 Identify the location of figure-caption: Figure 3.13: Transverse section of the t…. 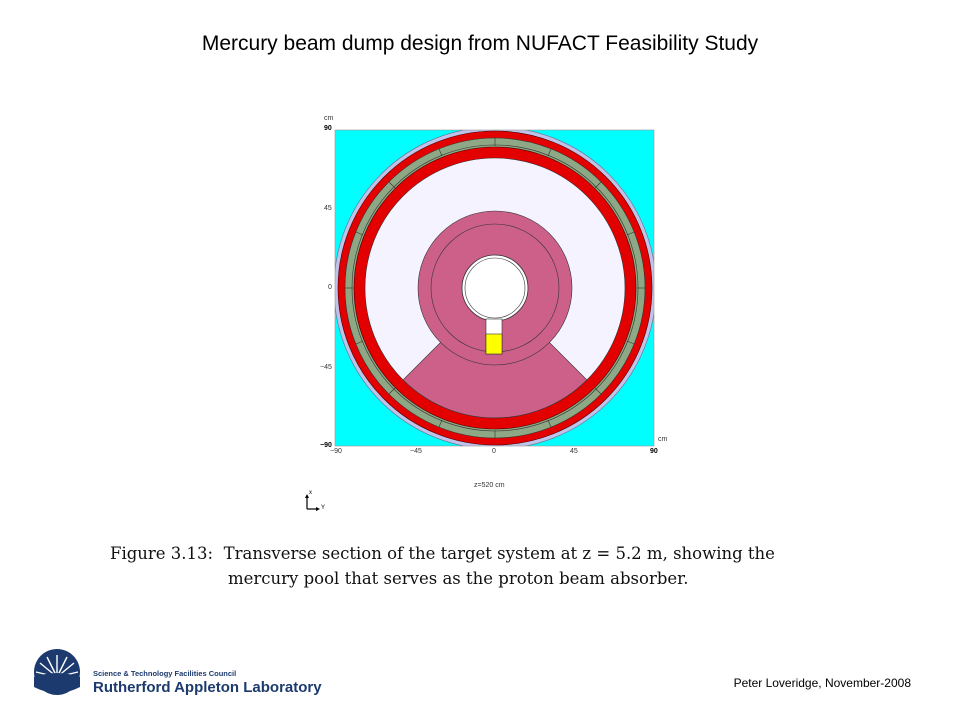
(495, 566).